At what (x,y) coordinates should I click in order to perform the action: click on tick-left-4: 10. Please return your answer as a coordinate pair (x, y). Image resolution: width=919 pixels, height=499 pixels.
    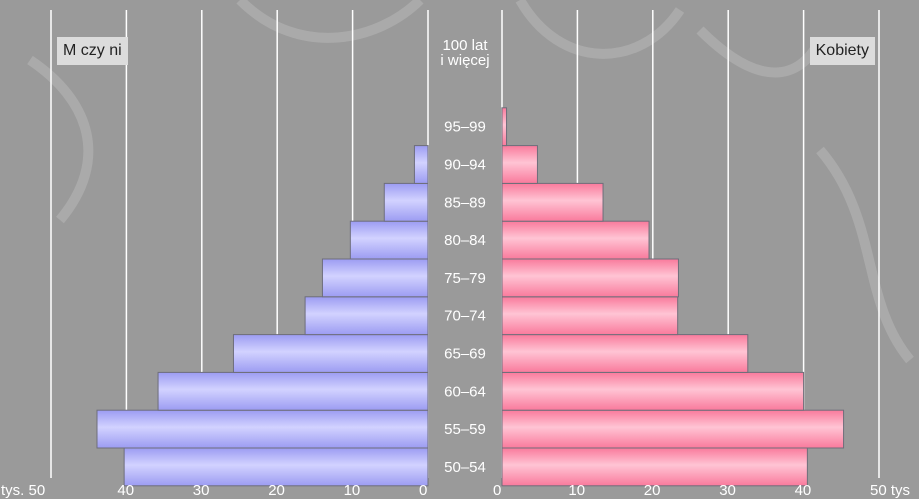
    Looking at the image, I should click on (352, 490).